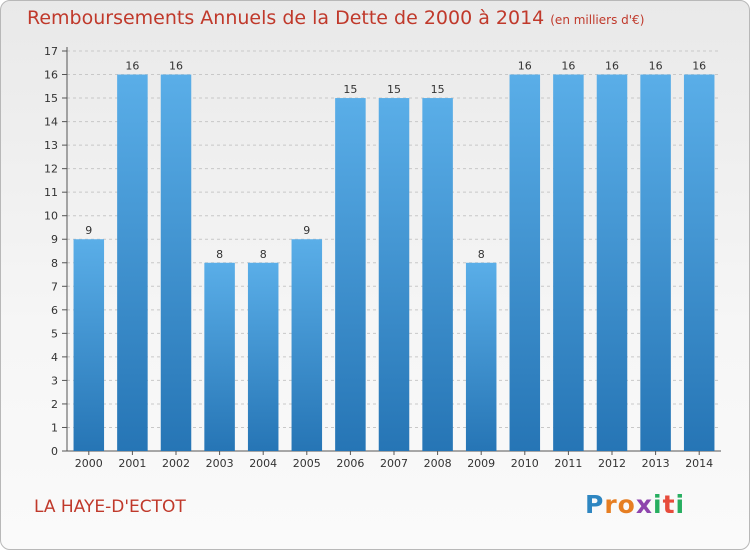 This screenshot has height=550, width=750. What do you see at coordinates (54, 427) in the screenshot?
I see `y-tick-label: 1` at bounding box center [54, 427].